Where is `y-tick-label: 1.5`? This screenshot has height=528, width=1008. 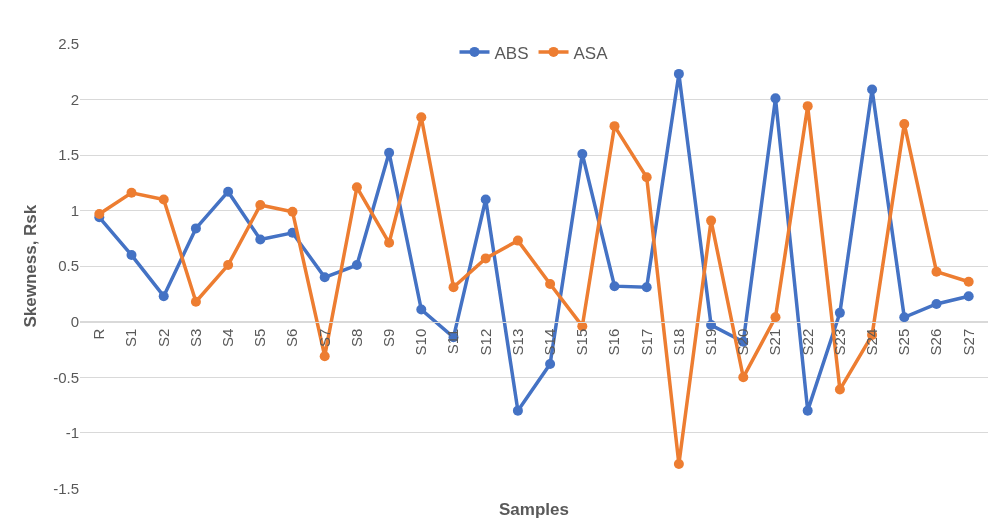
y-tick-label: 1.5 is located at coordinates (68, 155).